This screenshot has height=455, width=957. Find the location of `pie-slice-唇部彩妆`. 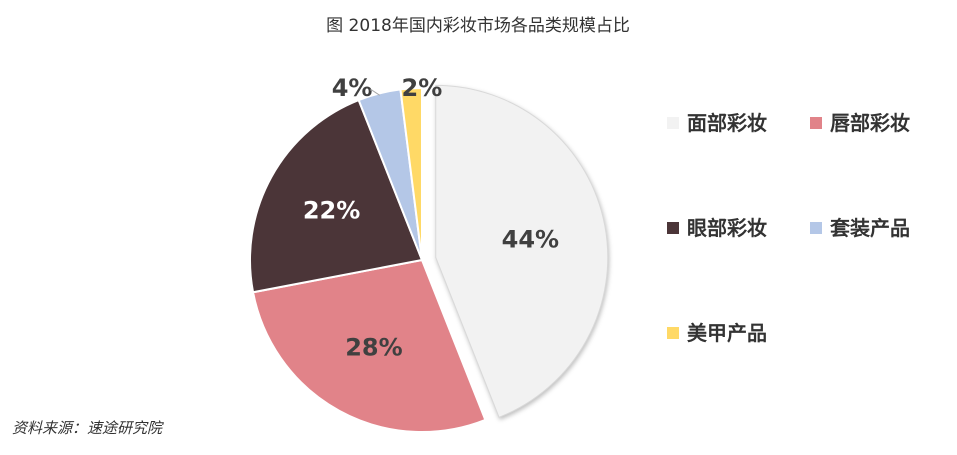

pie-slice-唇部彩妆 is located at coordinates (369, 345).